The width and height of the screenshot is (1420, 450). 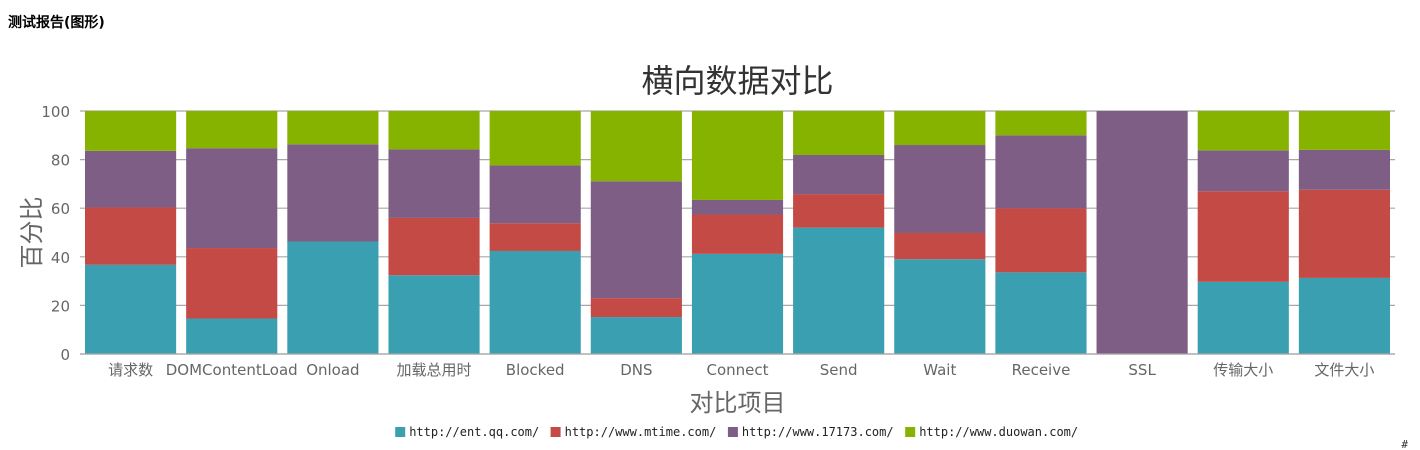 I want to click on x-tick-label-0: 请求数, so click(x=130, y=370).